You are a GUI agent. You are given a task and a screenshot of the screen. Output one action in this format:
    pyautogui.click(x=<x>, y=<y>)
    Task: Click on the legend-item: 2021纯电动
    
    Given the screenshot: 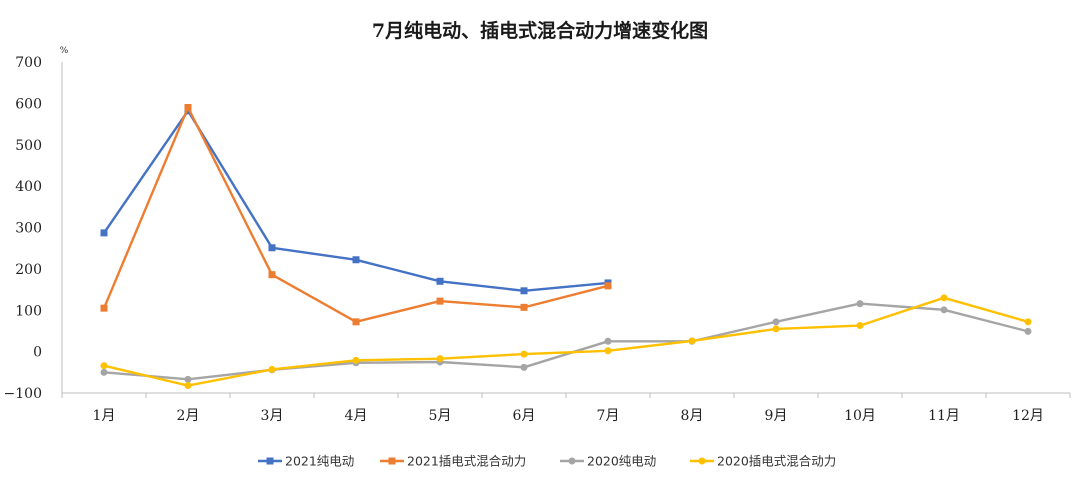 What is the action you would take?
    pyautogui.click(x=306, y=461)
    